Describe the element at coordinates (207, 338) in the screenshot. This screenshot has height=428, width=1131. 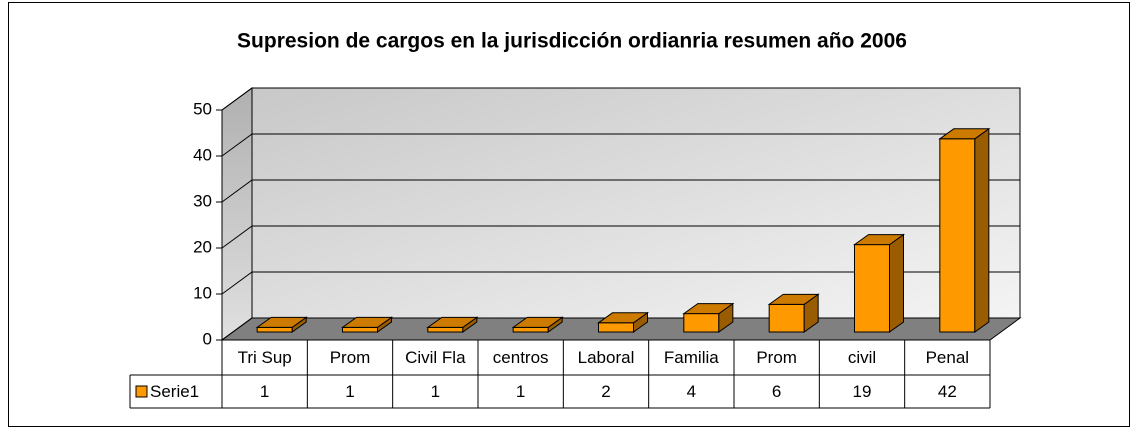
I see `y-tick-label: 0` at that location.